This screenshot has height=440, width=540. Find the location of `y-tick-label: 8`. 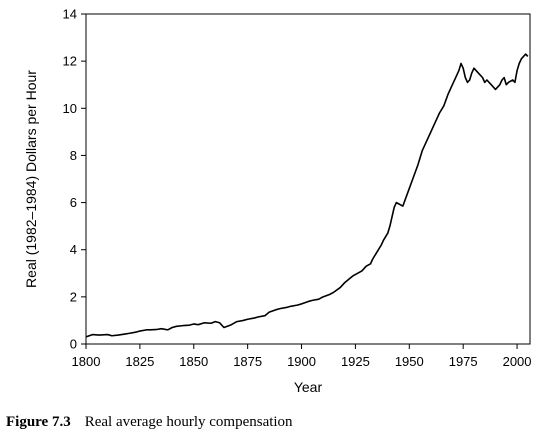

y-tick-label: 8 is located at coordinates (73, 155).